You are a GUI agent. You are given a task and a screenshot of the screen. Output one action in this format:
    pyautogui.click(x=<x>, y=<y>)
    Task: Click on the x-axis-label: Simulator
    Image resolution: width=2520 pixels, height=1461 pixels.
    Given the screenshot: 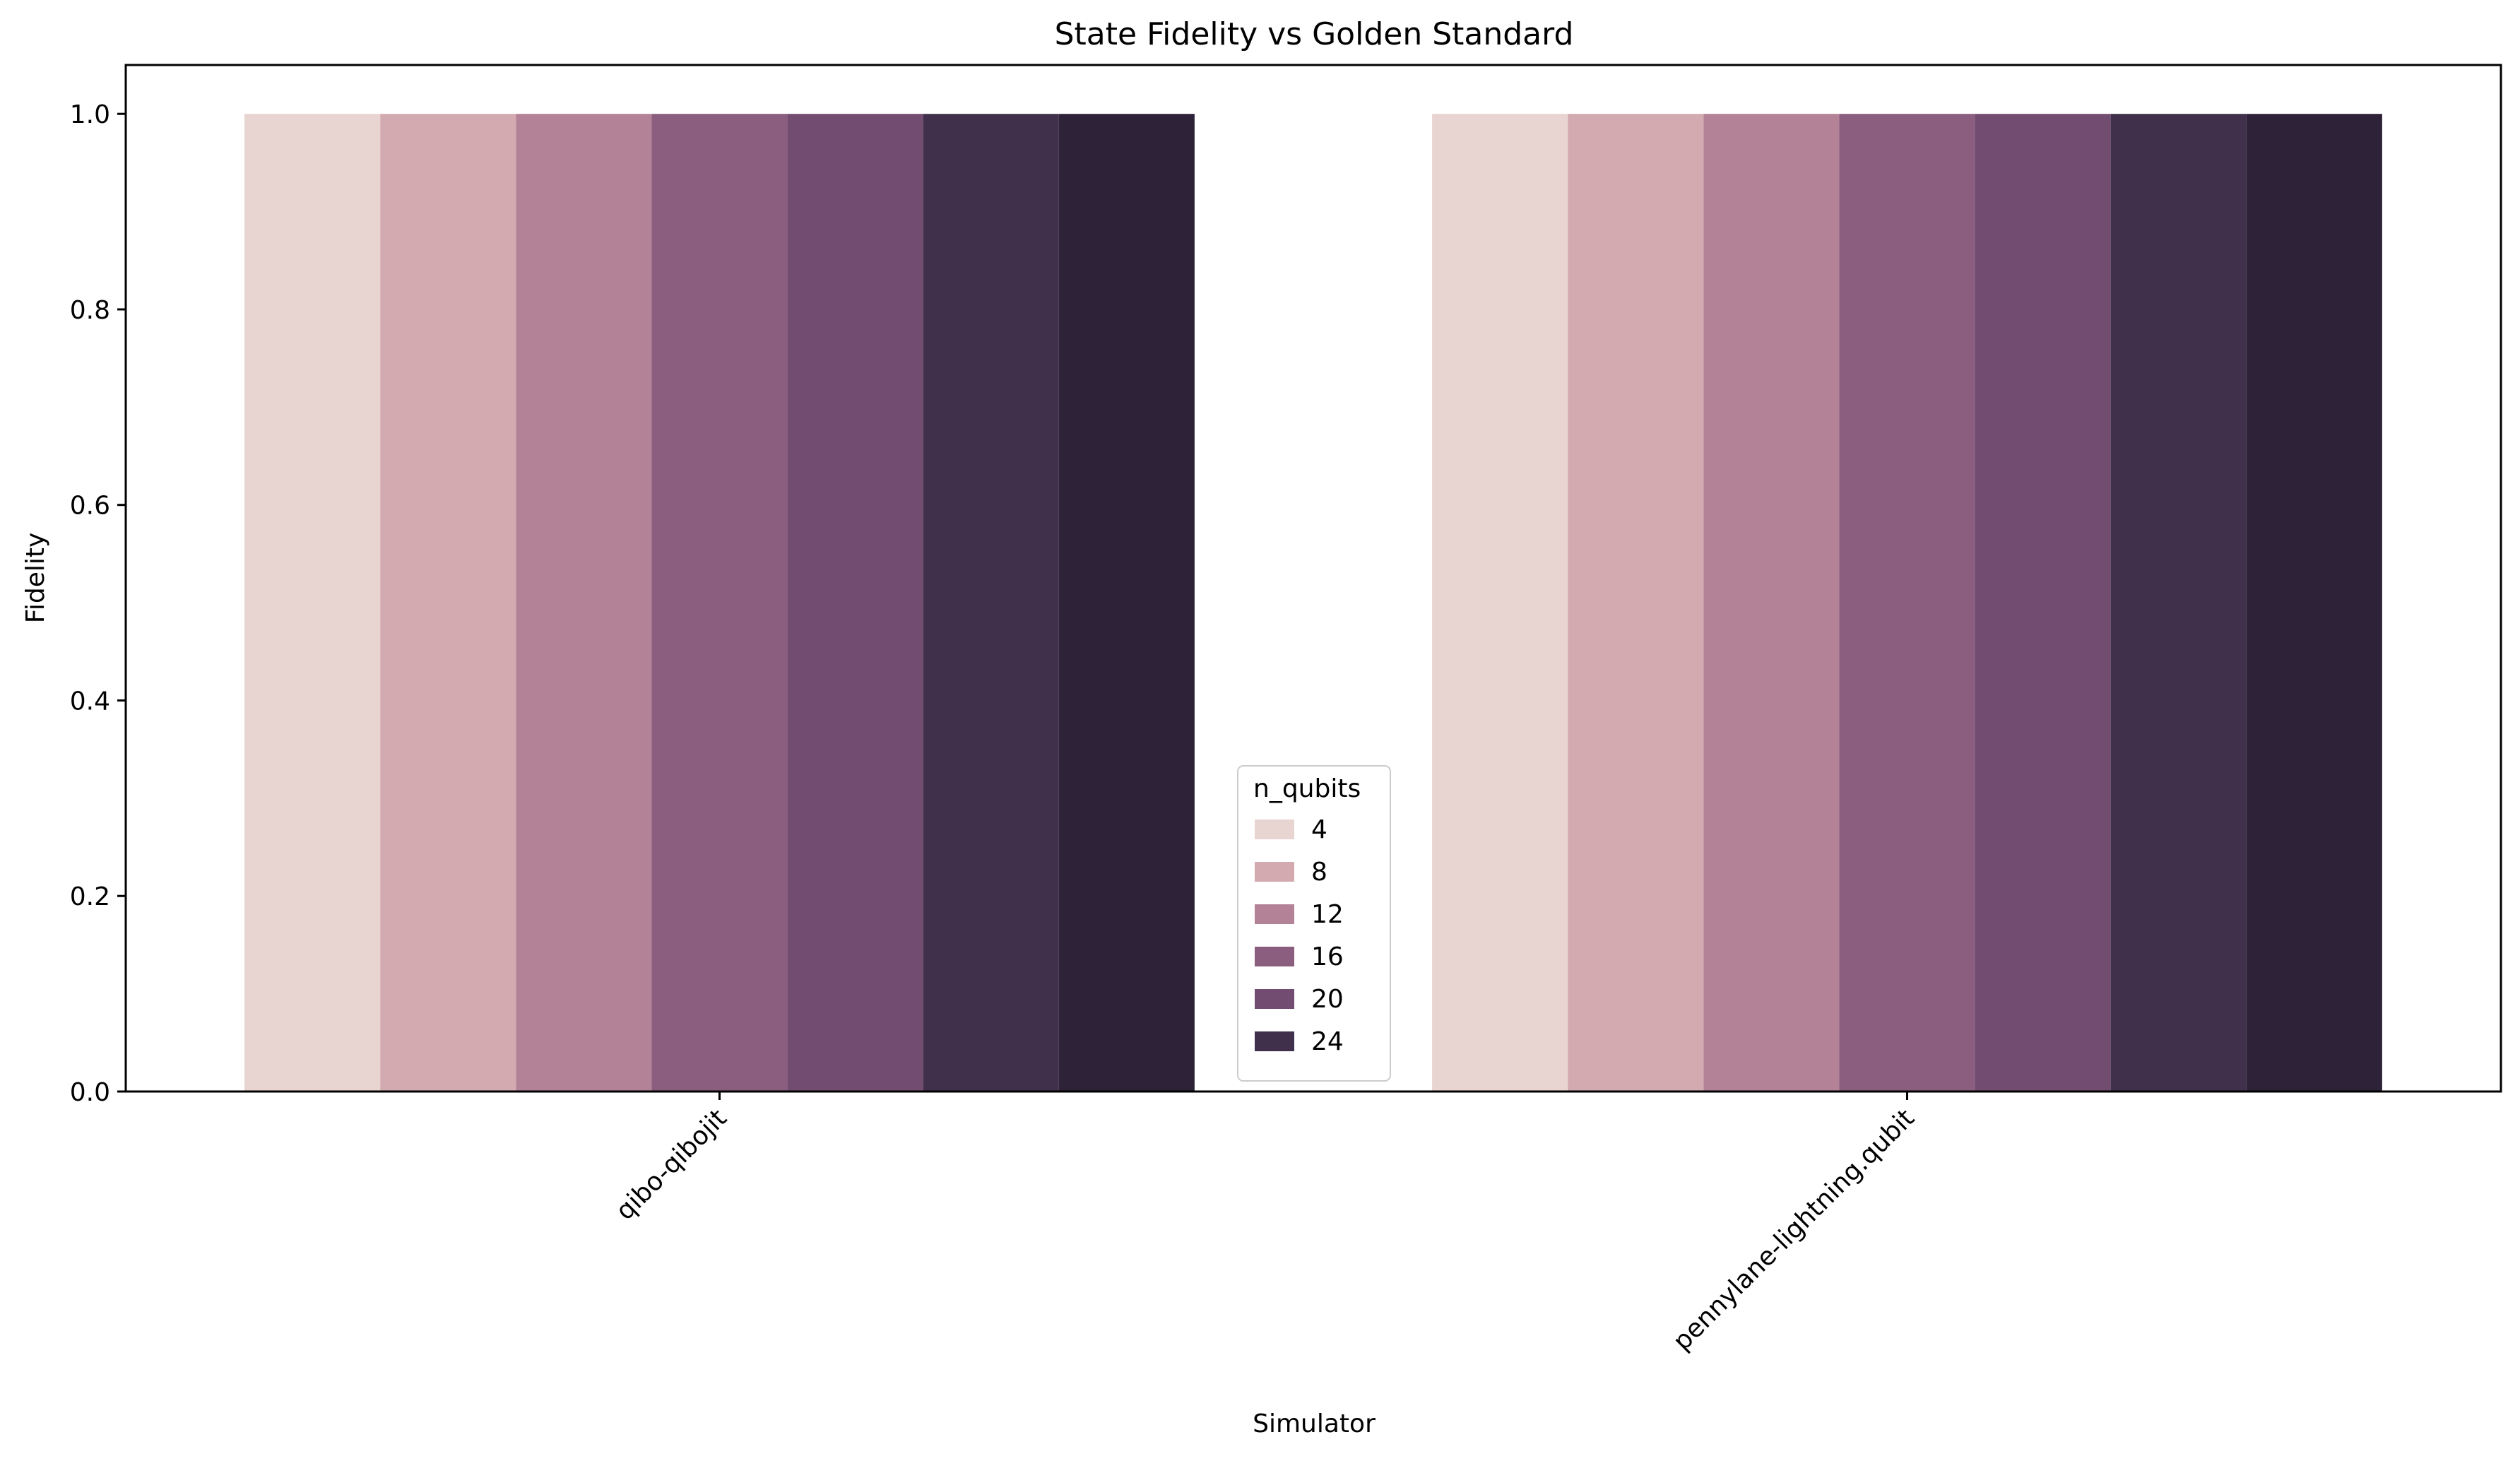 What is the action you would take?
    pyautogui.click(x=1314, y=1423)
    